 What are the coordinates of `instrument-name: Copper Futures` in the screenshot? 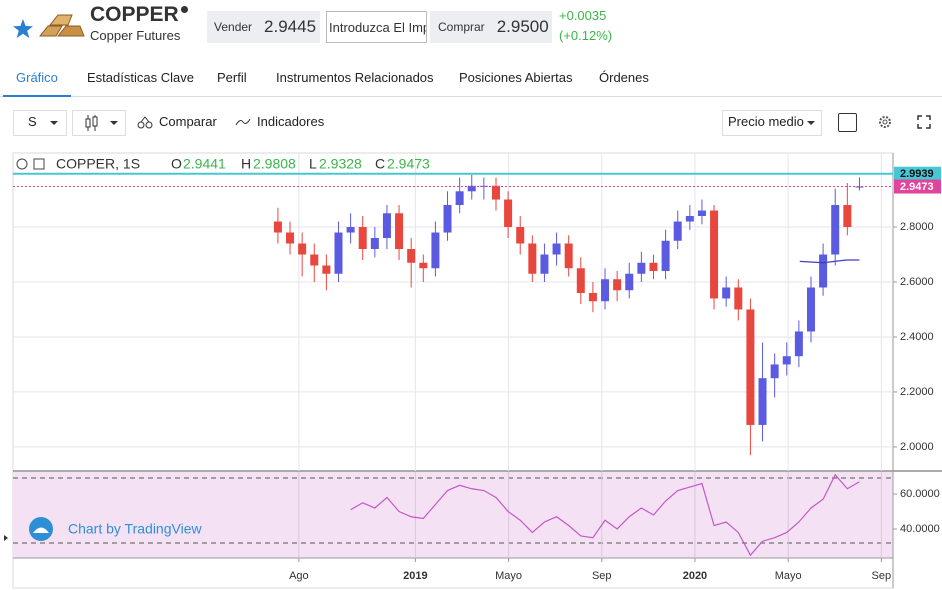 It's located at (135, 35).